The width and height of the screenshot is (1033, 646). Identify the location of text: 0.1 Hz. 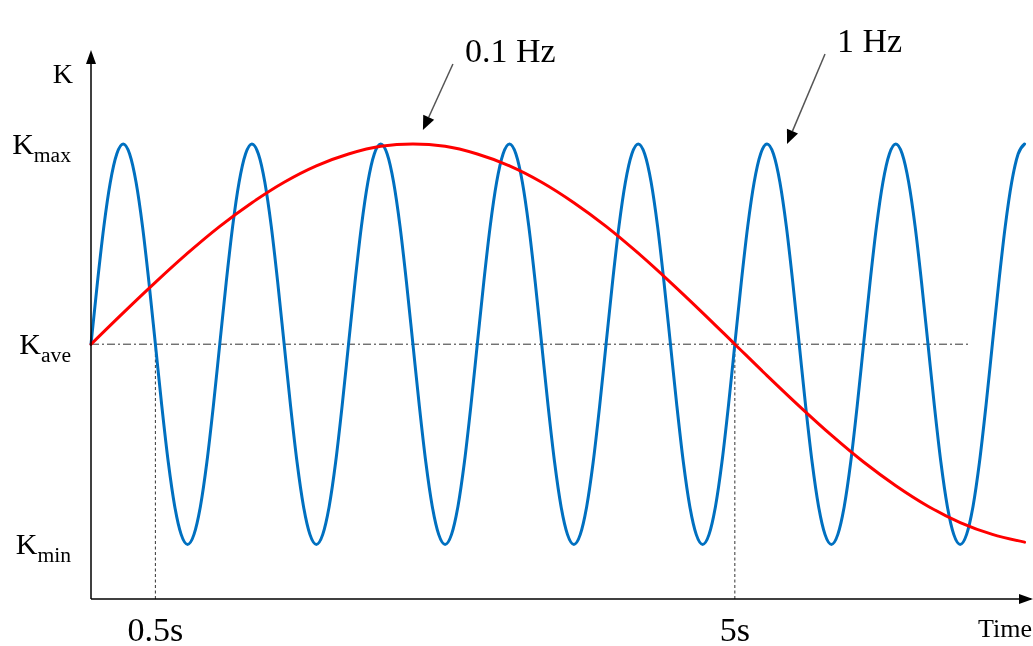
(510, 50).